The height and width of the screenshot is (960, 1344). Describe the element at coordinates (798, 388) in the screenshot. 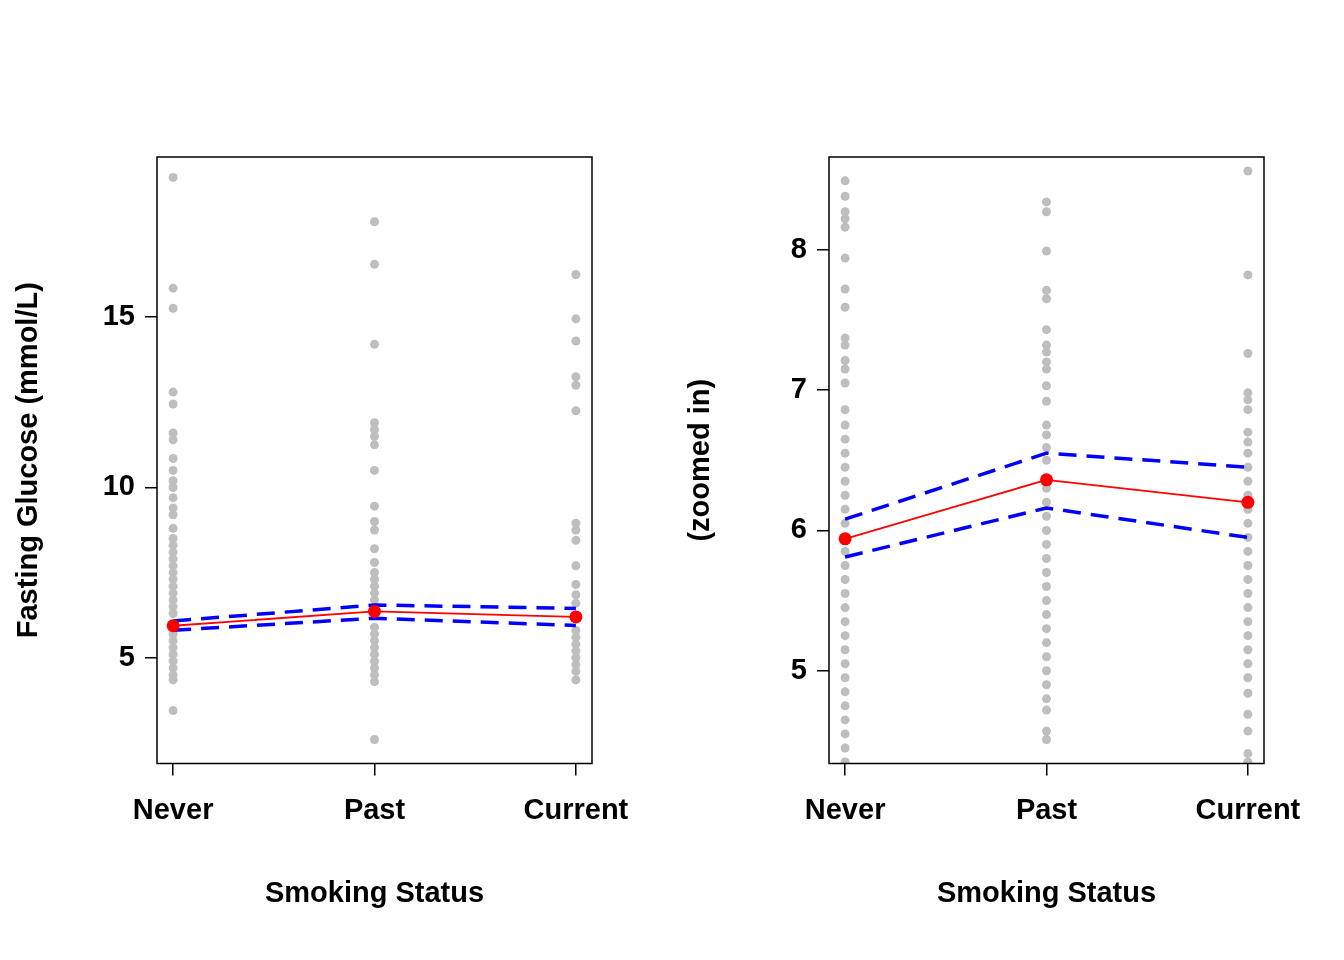

I see `y-tick-label: 7` at that location.